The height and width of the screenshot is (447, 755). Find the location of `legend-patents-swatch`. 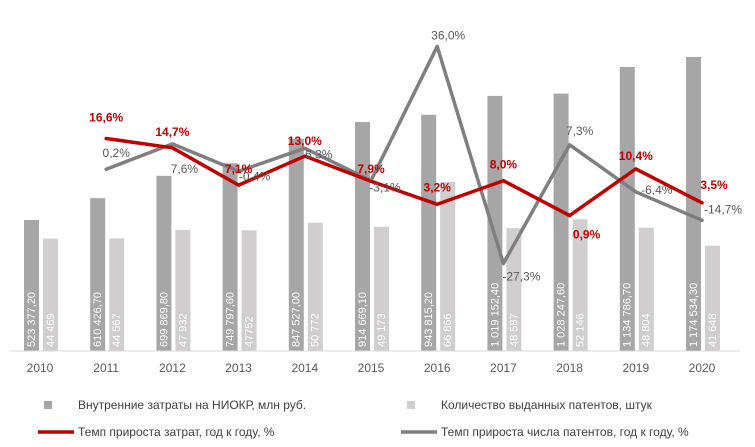

legend-patents-swatch is located at coordinates (411, 405).